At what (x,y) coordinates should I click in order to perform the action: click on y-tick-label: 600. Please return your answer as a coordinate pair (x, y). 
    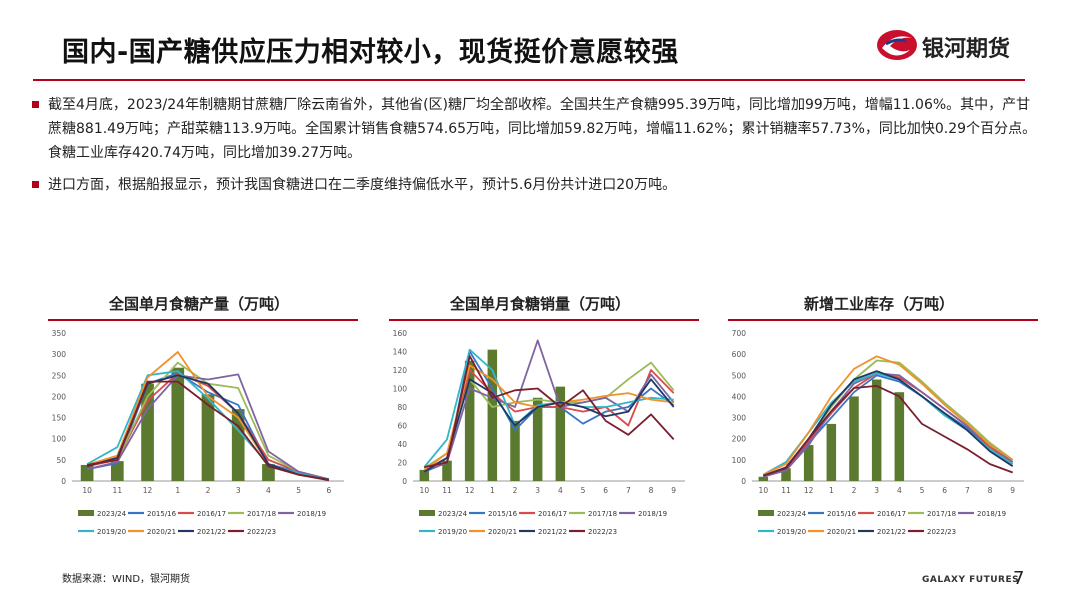
    Looking at the image, I should click on (739, 354).